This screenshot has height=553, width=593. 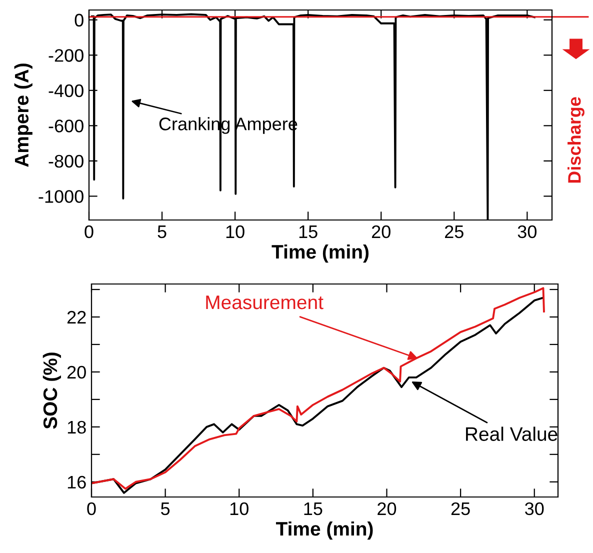 I want to click on y-tick-label: -600, so click(x=66, y=126).